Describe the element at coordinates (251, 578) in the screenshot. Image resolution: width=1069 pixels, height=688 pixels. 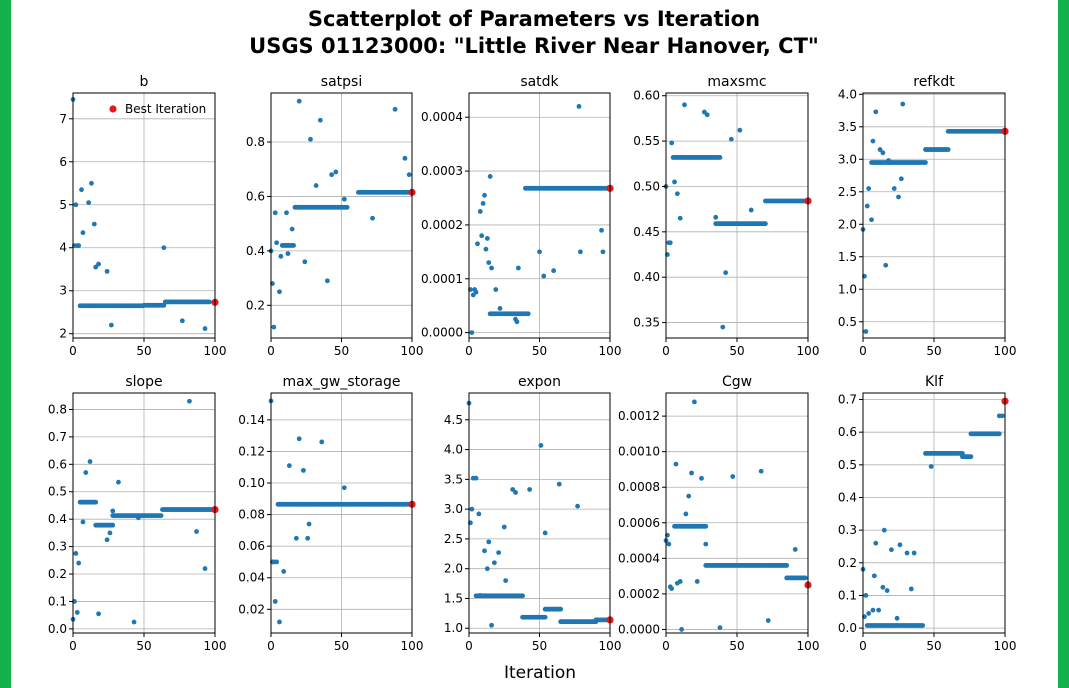
I see `y-tick-label: 0.04` at that location.